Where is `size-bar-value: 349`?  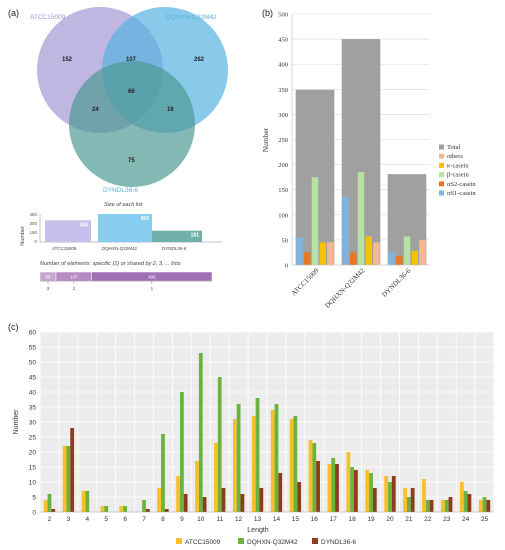
size-bar-value: 349 is located at coordinates (84, 225).